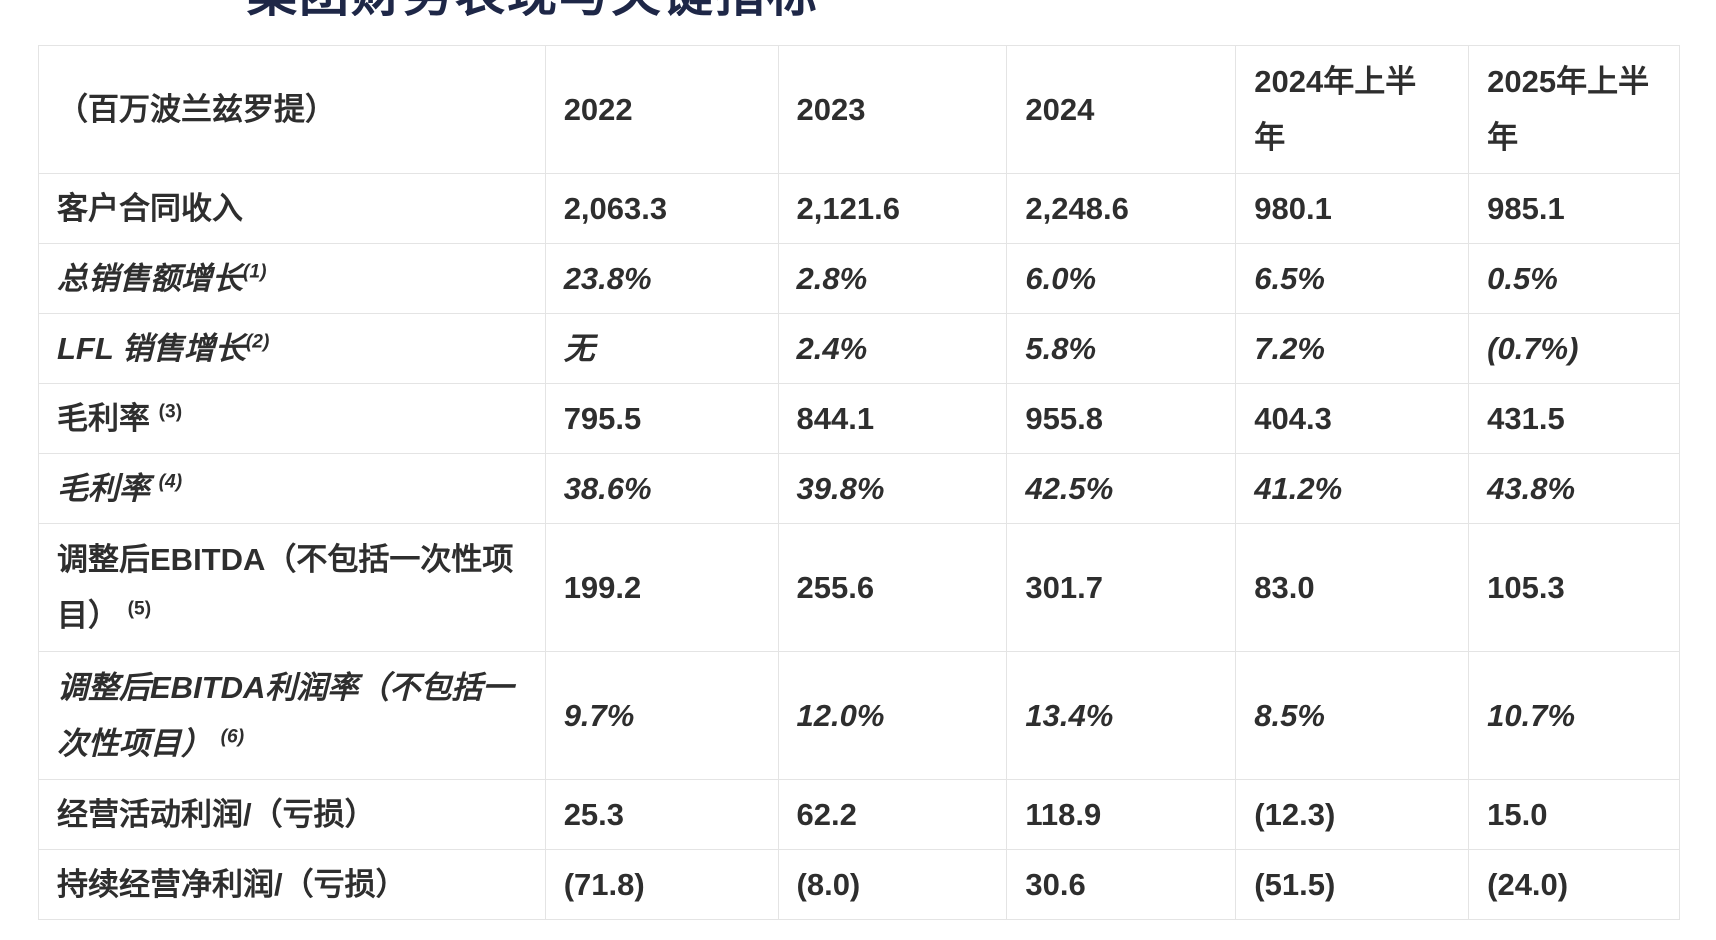  I want to click on value-cell: 12.0%, so click(892, 715).